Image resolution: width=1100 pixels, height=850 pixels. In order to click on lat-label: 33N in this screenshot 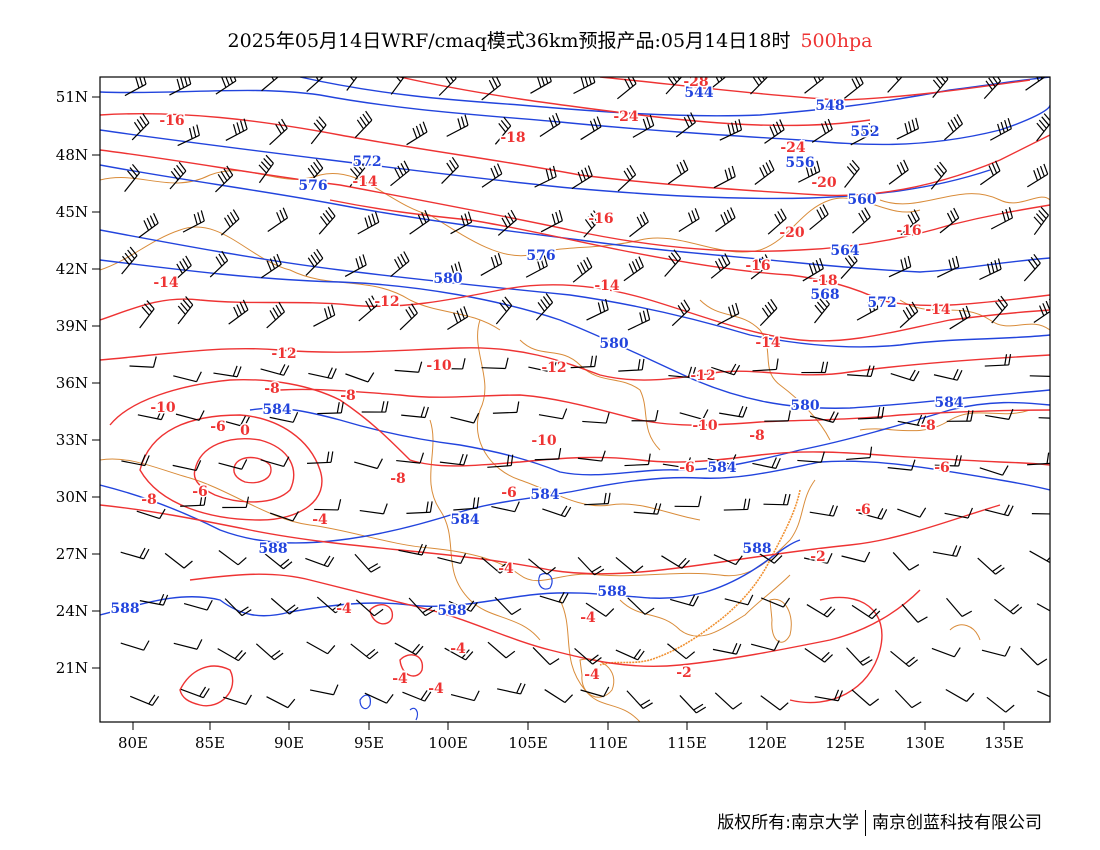, I will do `click(72, 440)`.